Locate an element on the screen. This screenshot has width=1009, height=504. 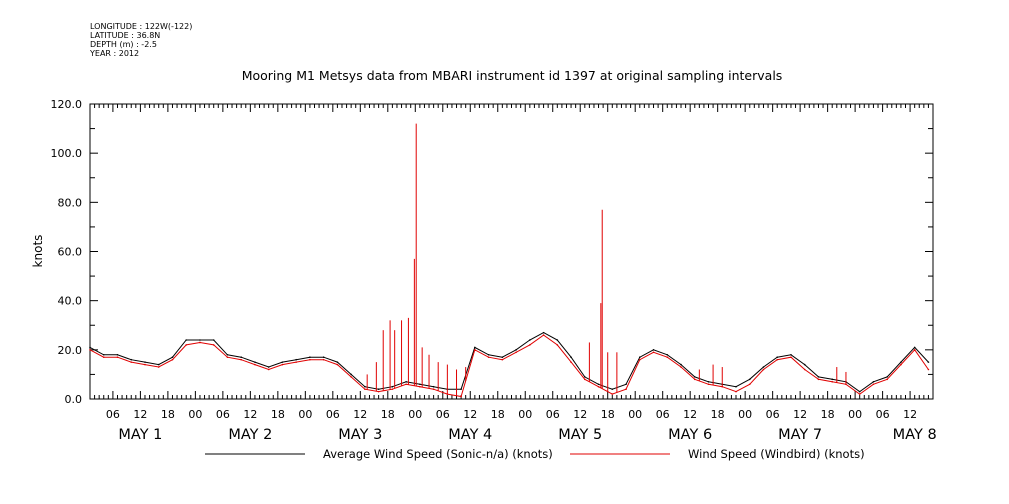
y-tick-label: 60.0 is located at coordinates (70, 252).